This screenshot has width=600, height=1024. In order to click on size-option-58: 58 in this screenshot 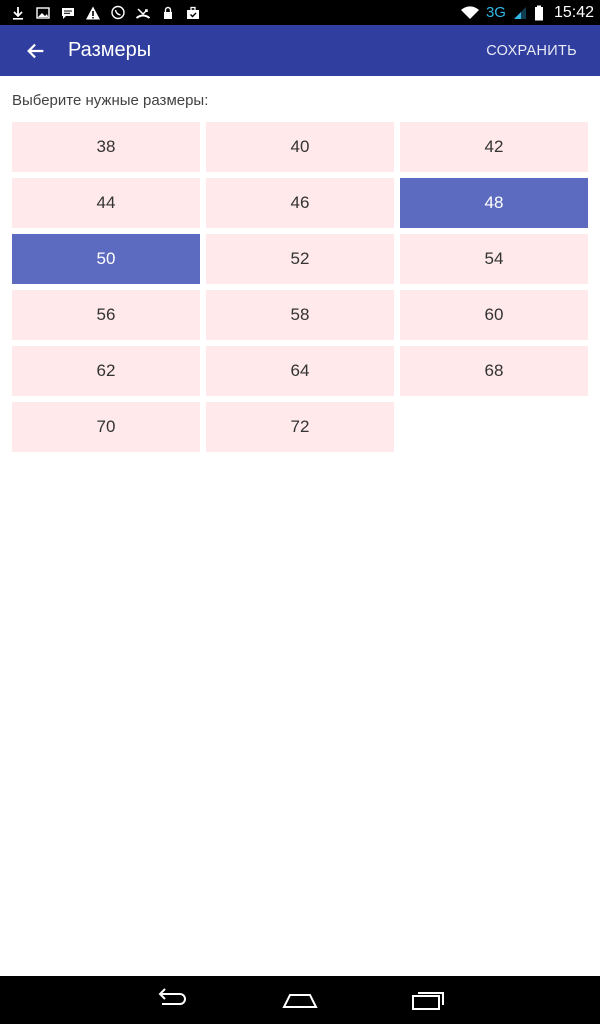, I will do `click(300, 315)`.